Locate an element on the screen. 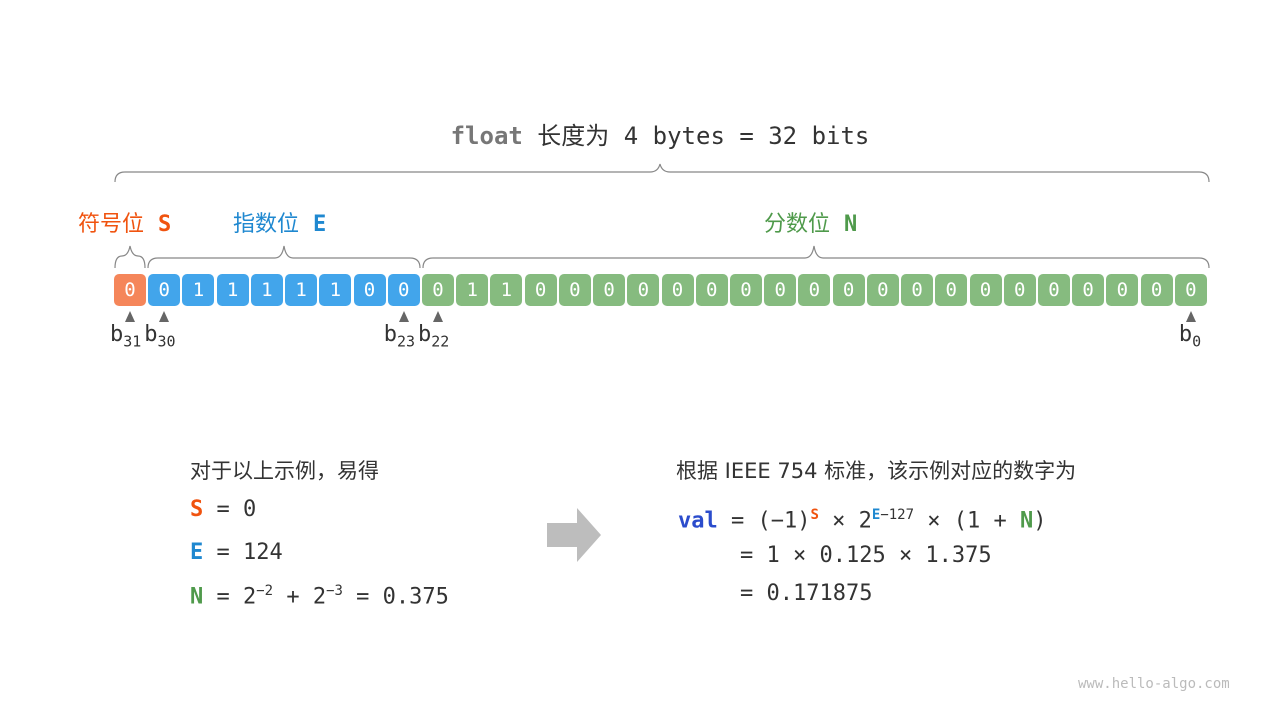 The image size is (1280, 720). diagram-title: float 长度为 4 bytes = 32 bits is located at coordinates (640, 133).